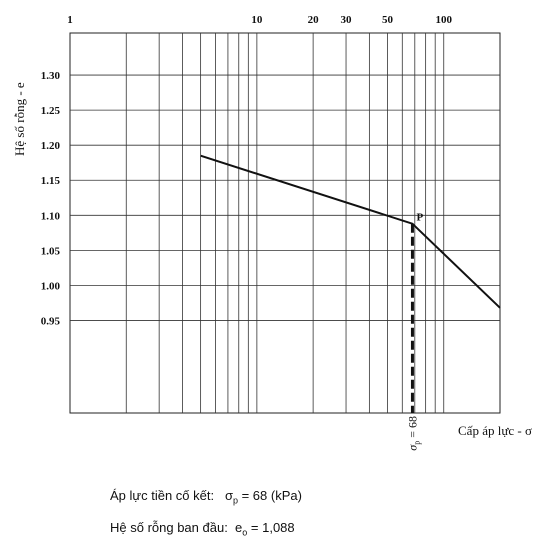 This screenshot has width=557, height=540. What do you see at coordinates (51, 286) in the screenshot?
I see `y-tick-label: 1.00` at bounding box center [51, 286].